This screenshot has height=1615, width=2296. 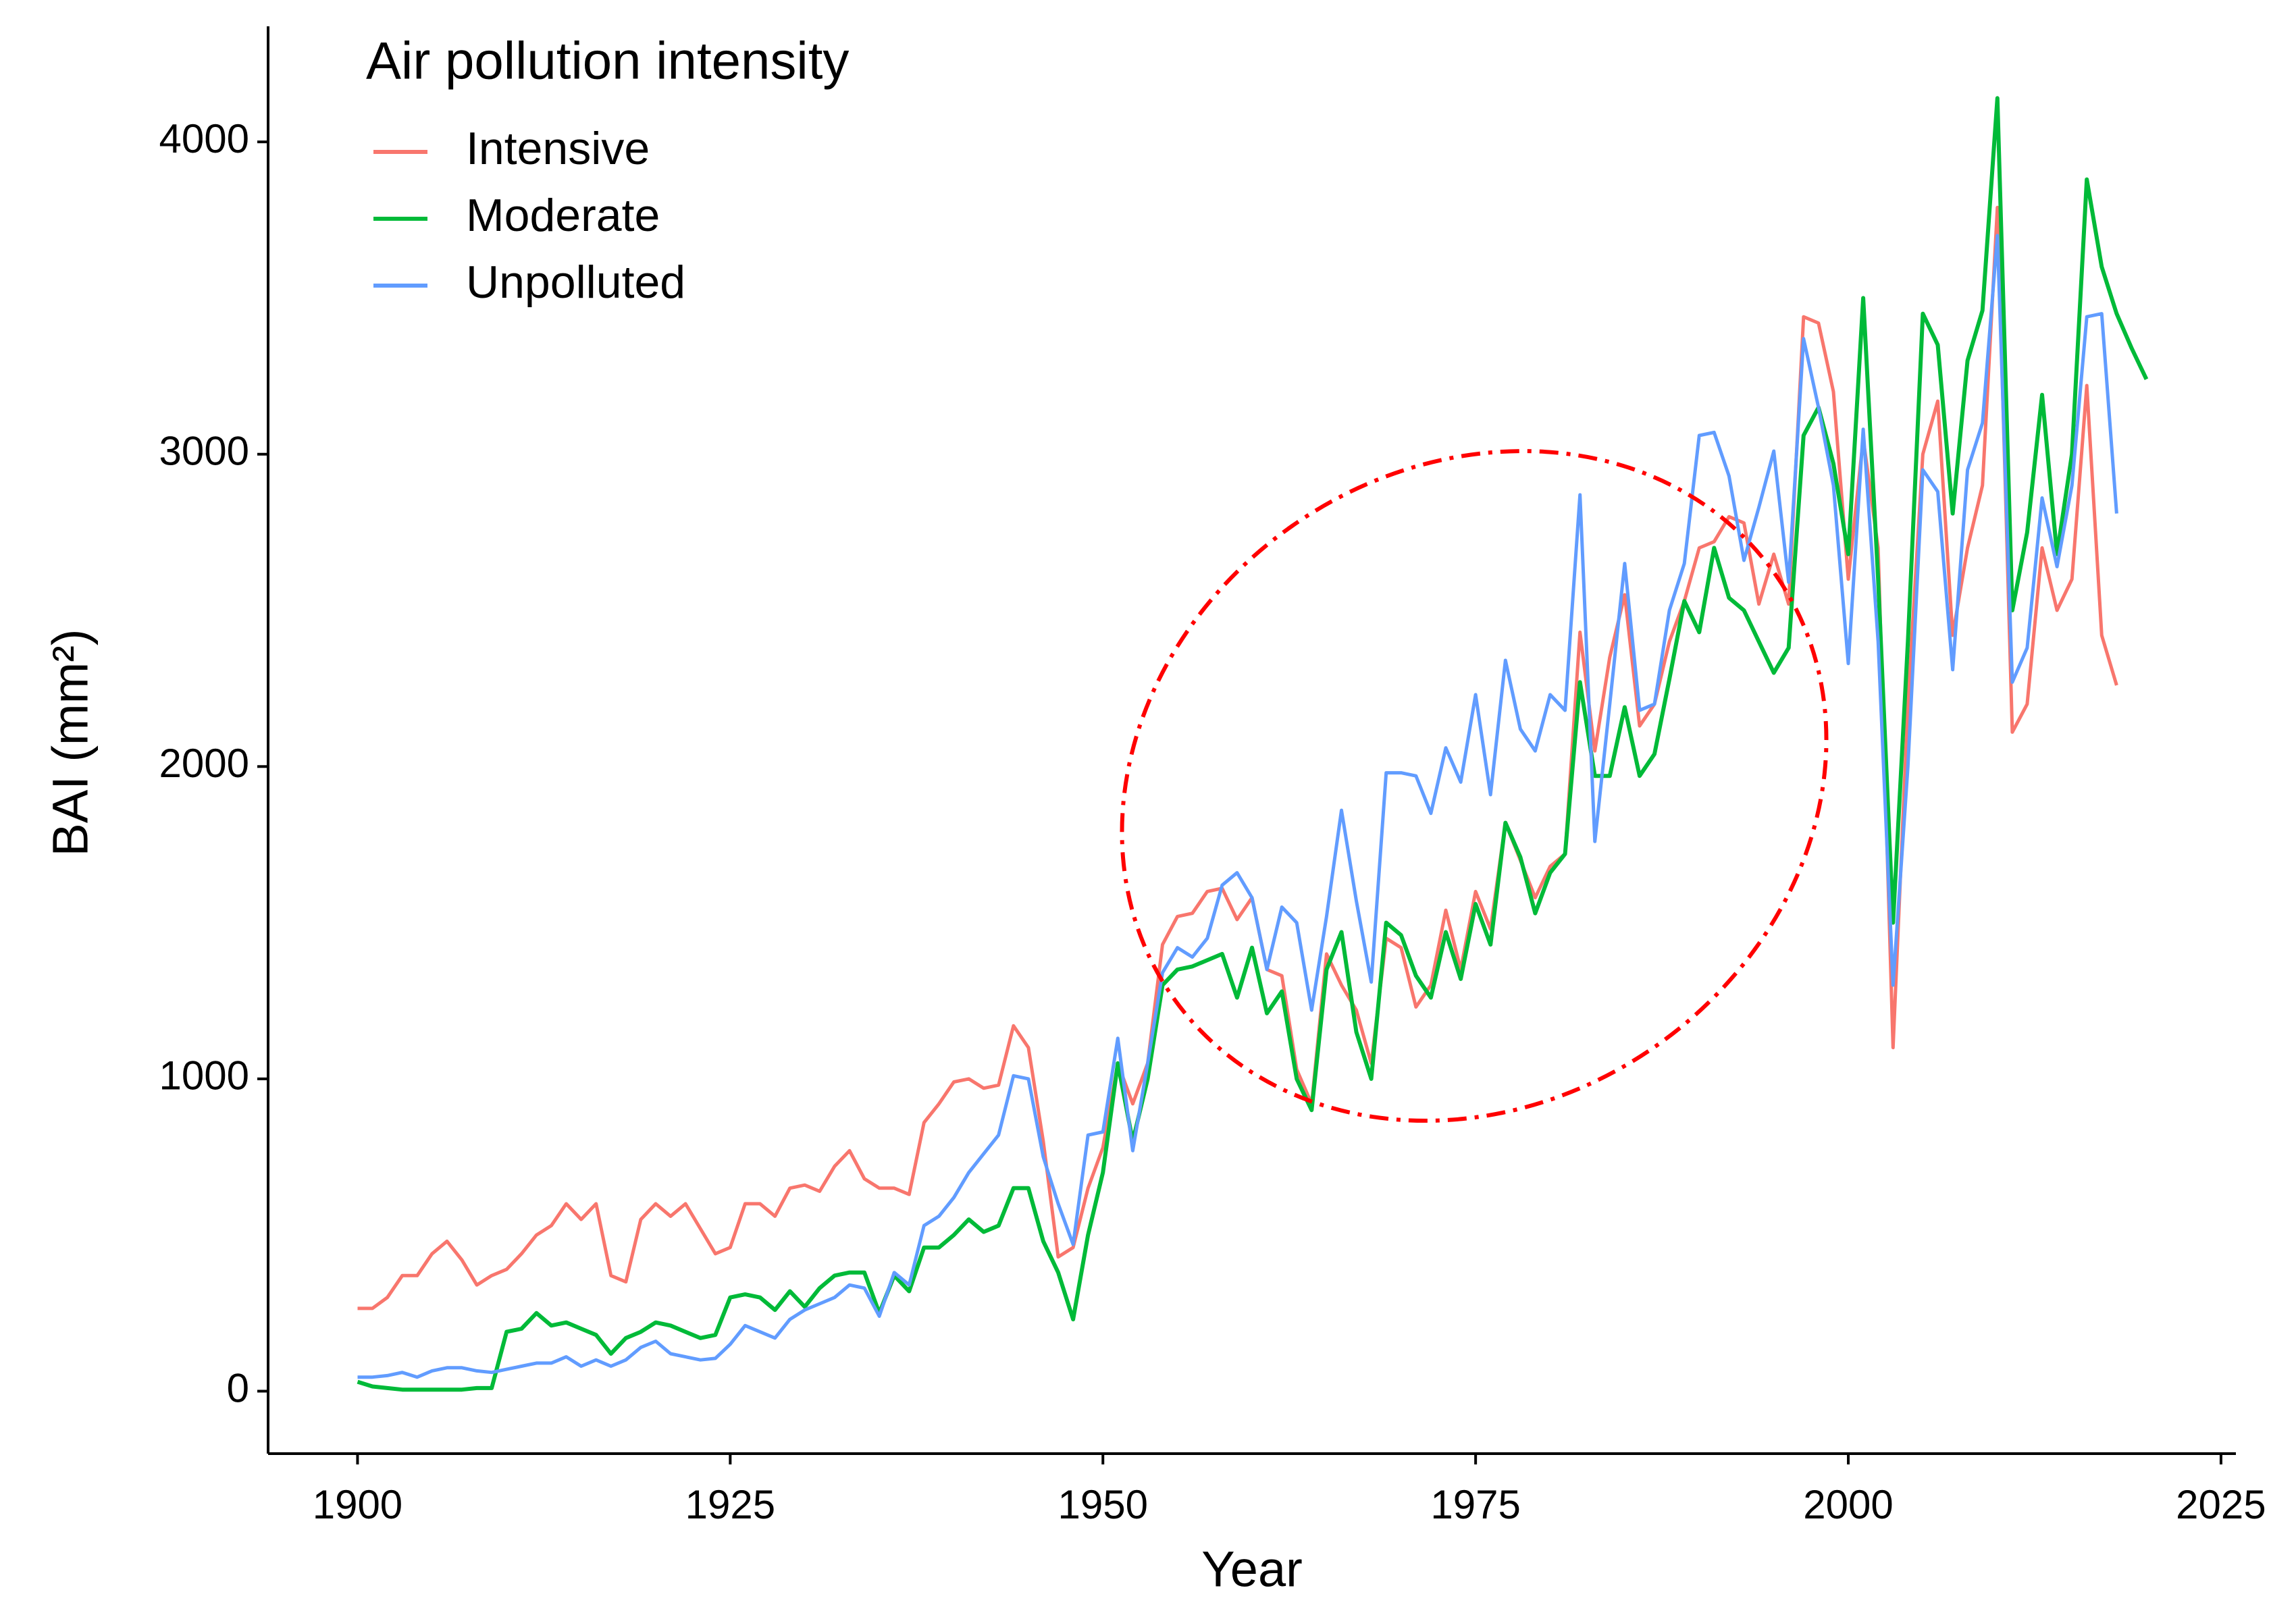 I want to click on highlight-ellipse, so click(x=1475, y=786).